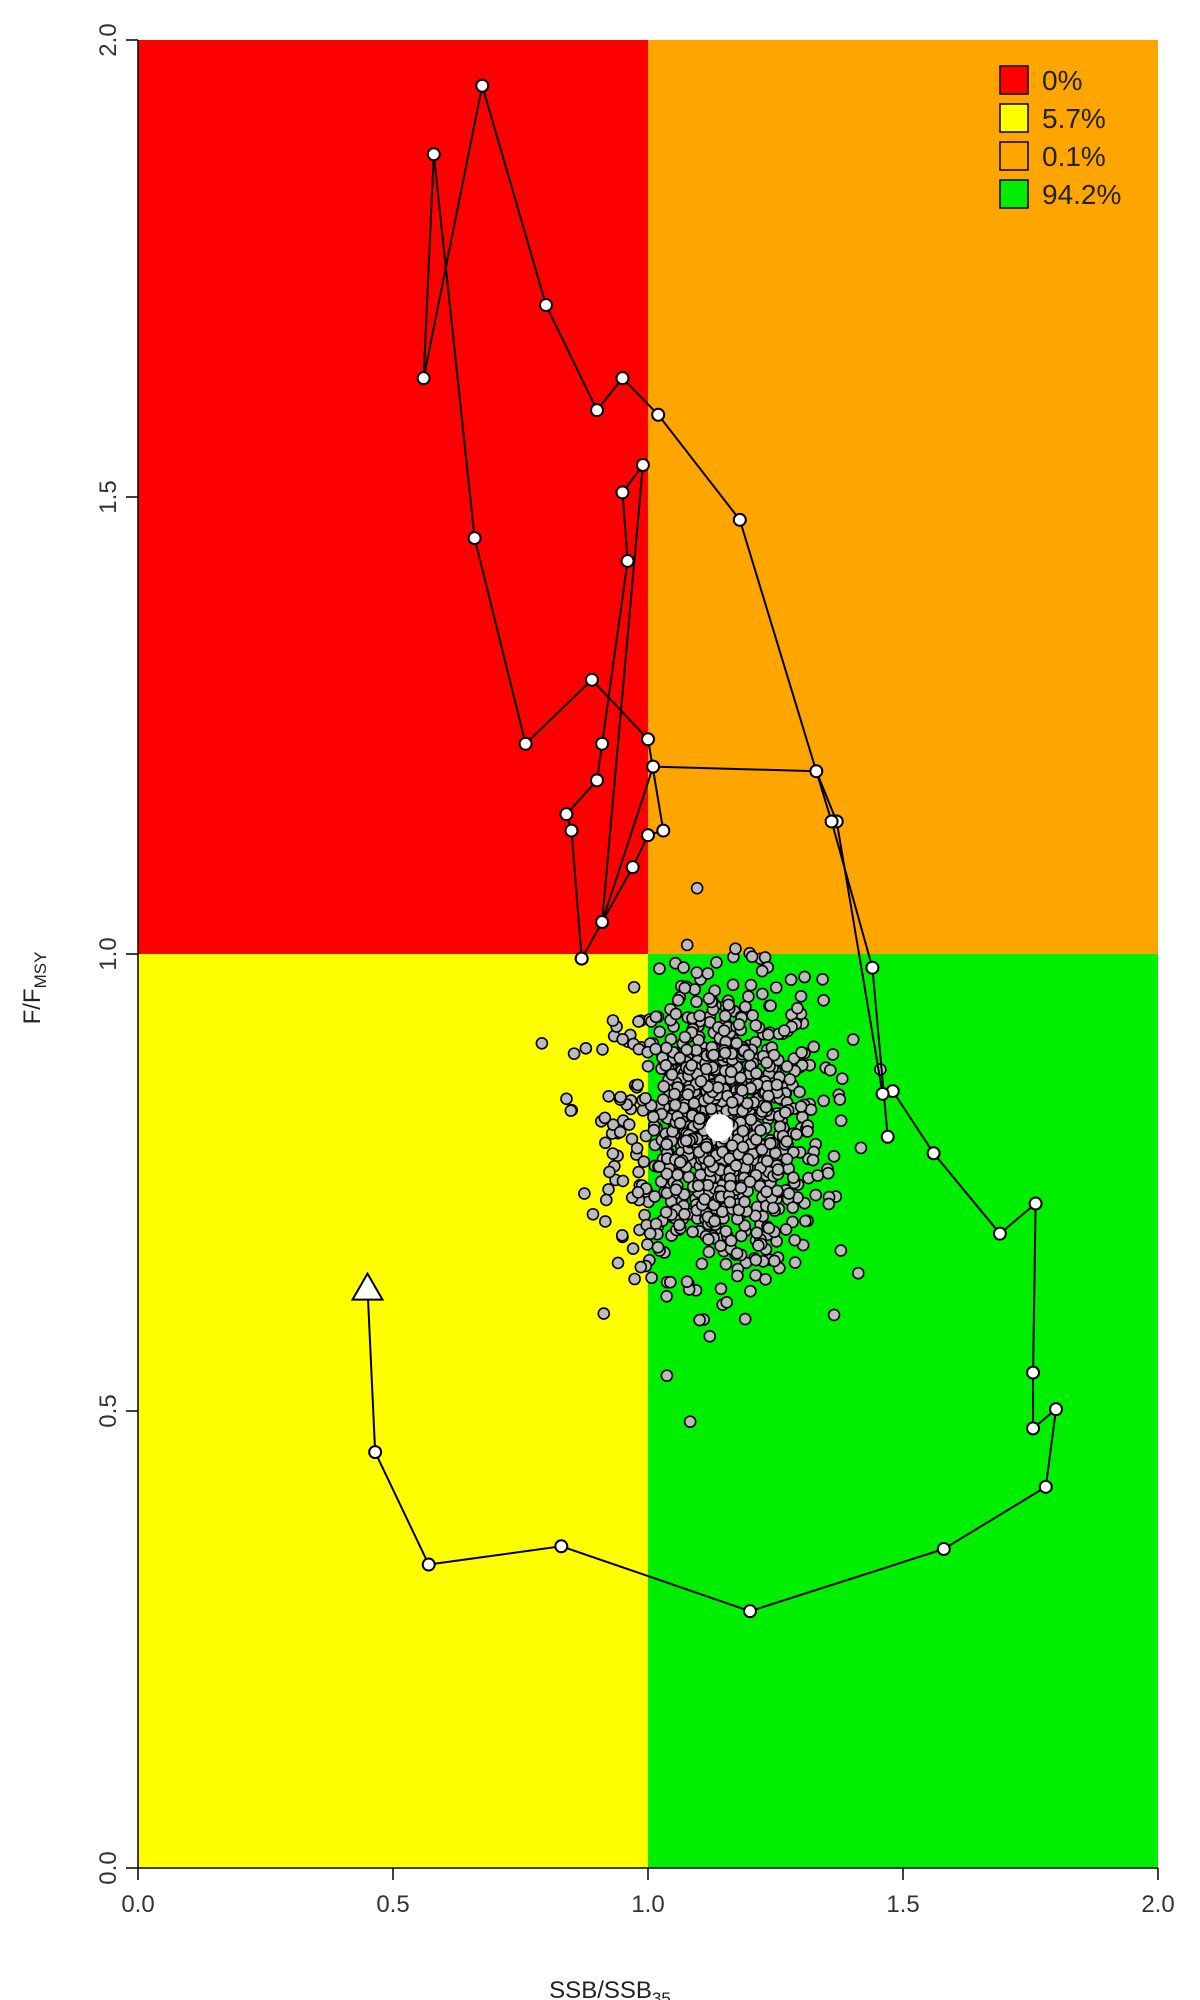  What do you see at coordinates (40, 970) in the screenshot?
I see `y-axis-title-sub: MSY` at bounding box center [40, 970].